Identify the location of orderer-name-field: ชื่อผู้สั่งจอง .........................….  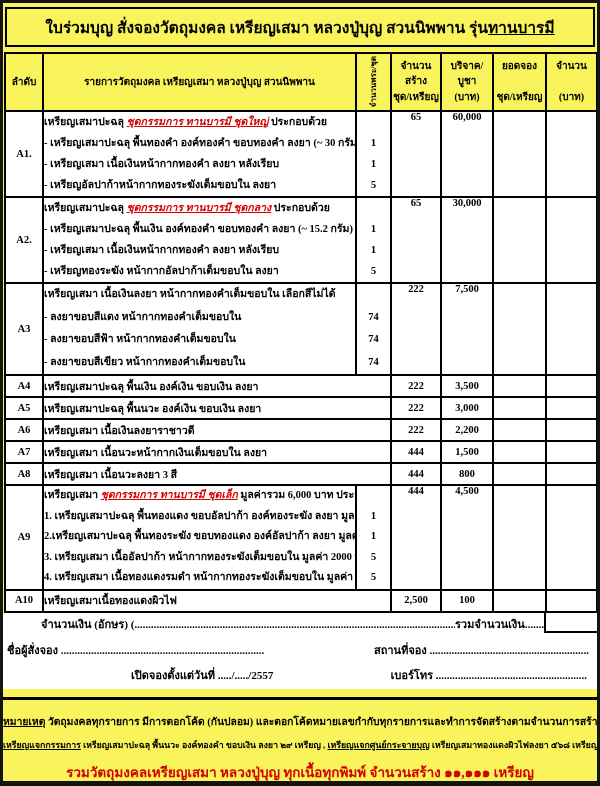
(136, 650).